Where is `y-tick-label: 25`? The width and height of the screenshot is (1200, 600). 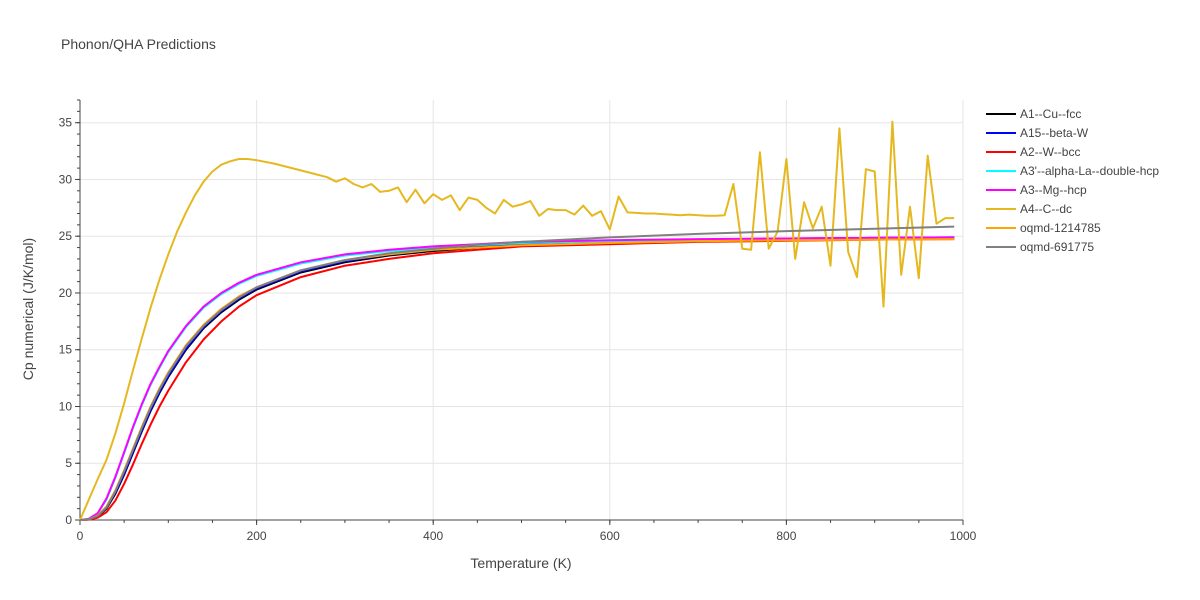
y-tick-label: 25 is located at coordinates (66, 236).